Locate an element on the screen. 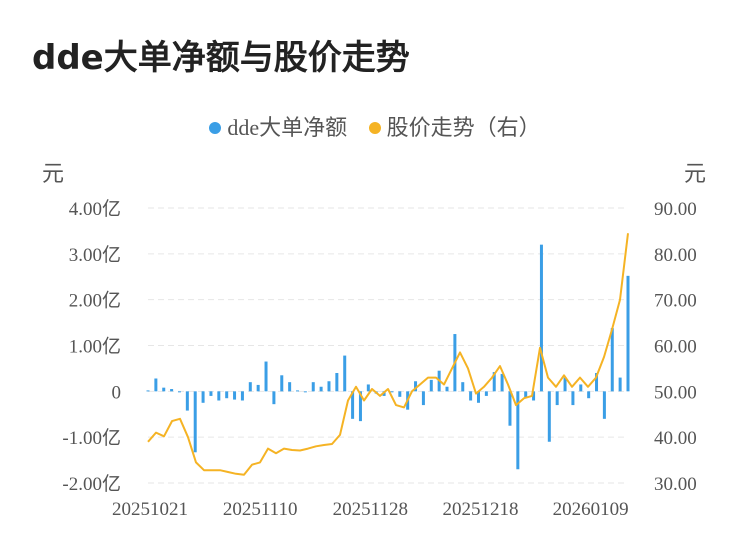 Image resolution: width=750 pixels, height=558 pixels. right-axis-tick-label: 70.00 is located at coordinates (675, 301).